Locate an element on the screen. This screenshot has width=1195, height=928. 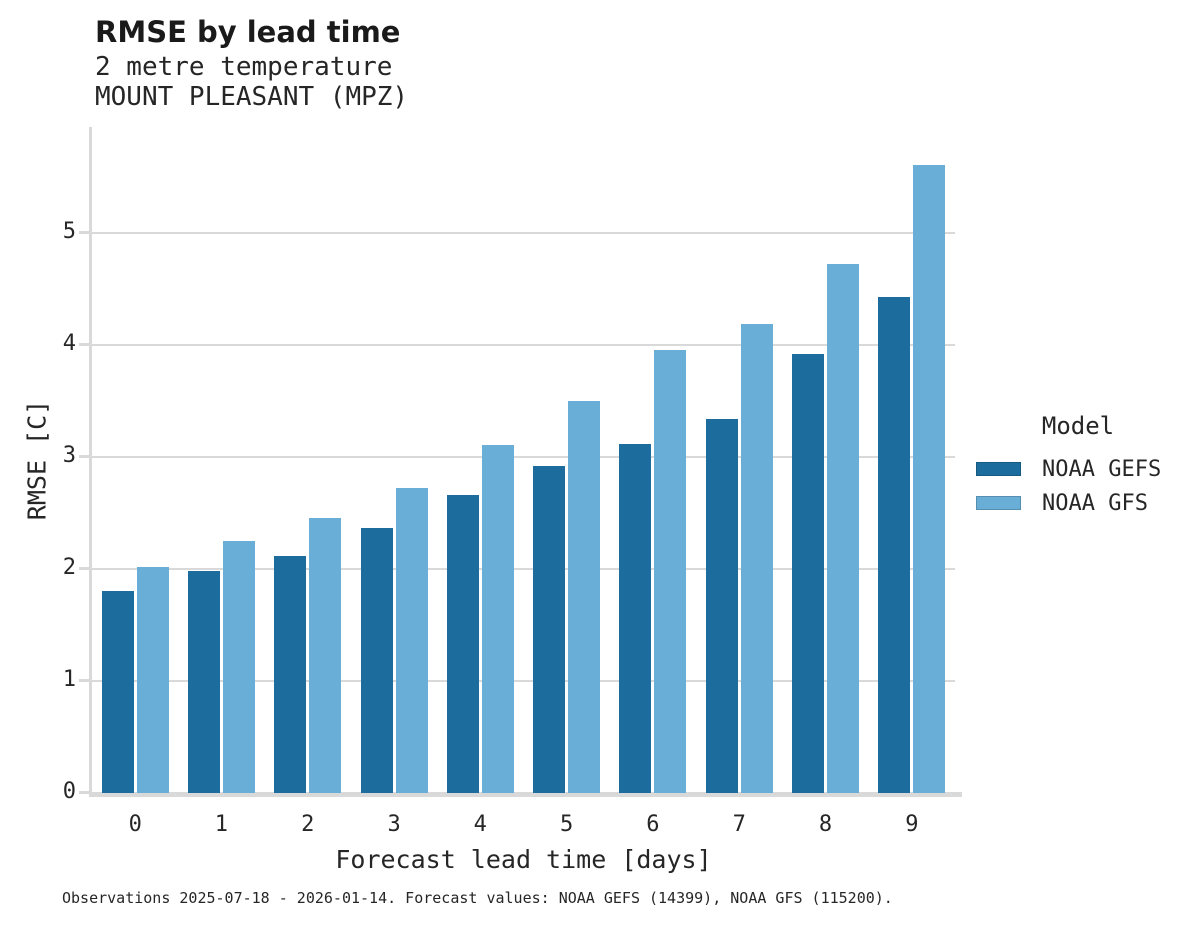
legend-title: Model is located at coordinates (1078, 426).